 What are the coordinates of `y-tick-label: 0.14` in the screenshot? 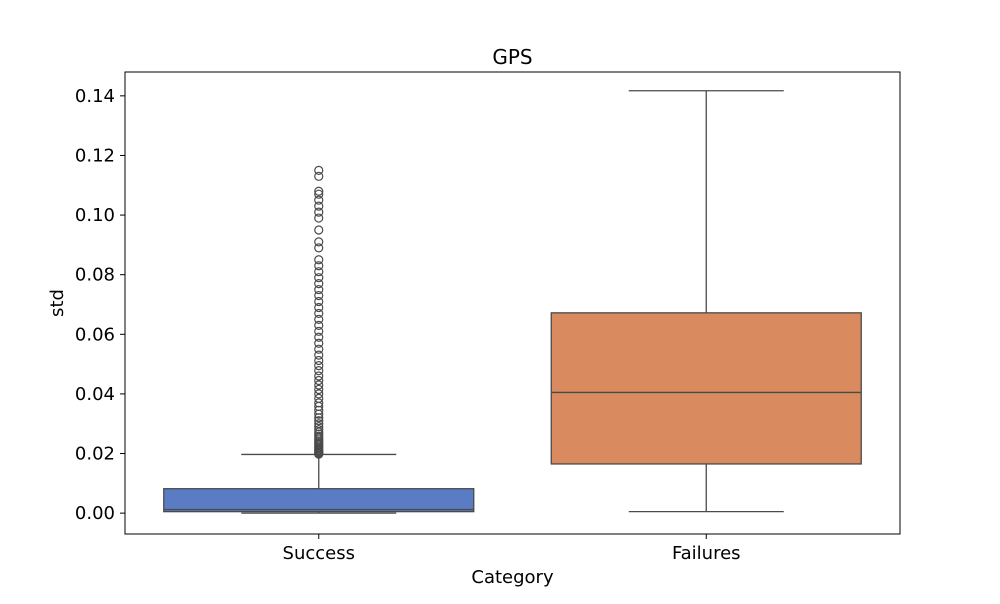 It's located at (95, 96).